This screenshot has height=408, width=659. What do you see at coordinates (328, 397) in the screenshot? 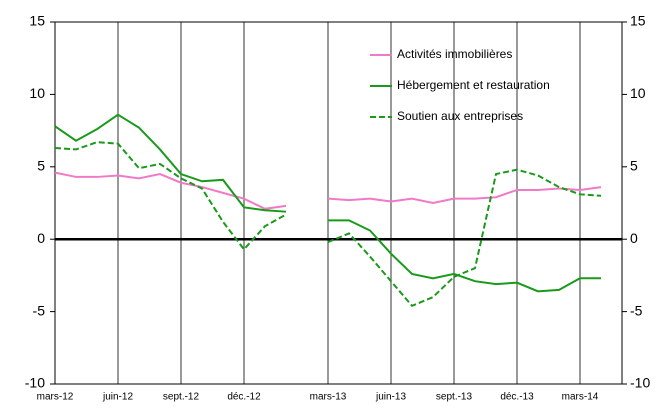
I see `x-tick-label: mars-13` at bounding box center [328, 397].